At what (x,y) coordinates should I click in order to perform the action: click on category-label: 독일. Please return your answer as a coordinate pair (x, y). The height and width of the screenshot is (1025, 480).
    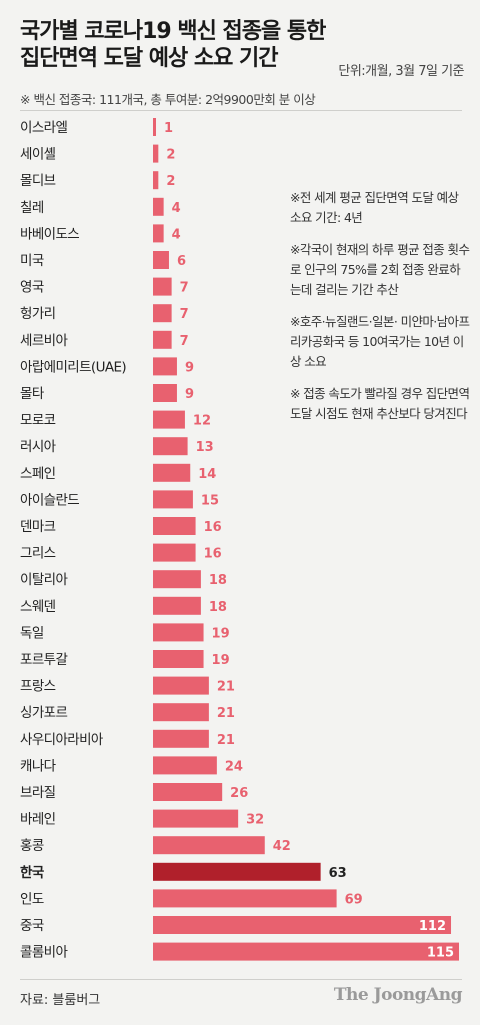
    Looking at the image, I should click on (32, 633).